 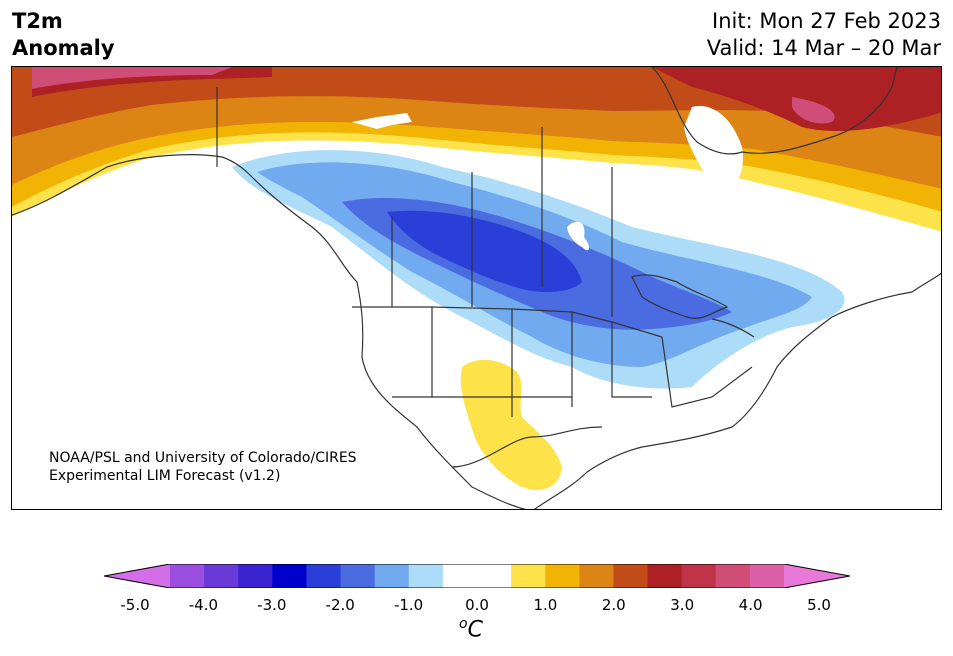 What do you see at coordinates (408, 605) in the screenshot?
I see `colorbar-tick-label: -1.0` at bounding box center [408, 605].